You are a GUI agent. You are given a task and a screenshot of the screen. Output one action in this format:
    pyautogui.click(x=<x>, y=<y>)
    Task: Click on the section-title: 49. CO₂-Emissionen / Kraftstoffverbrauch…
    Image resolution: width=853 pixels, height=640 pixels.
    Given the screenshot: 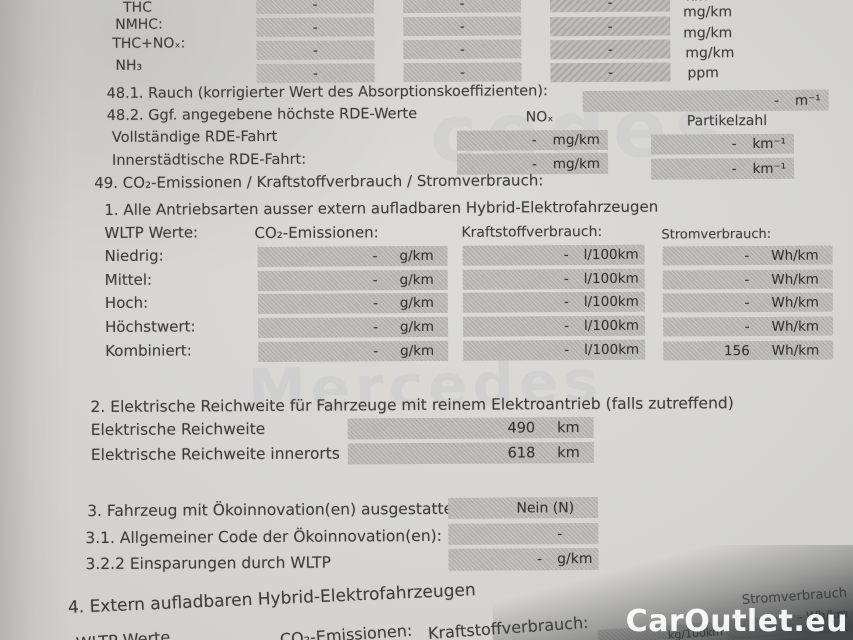 What is the action you would take?
    pyautogui.click(x=319, y=182)
    